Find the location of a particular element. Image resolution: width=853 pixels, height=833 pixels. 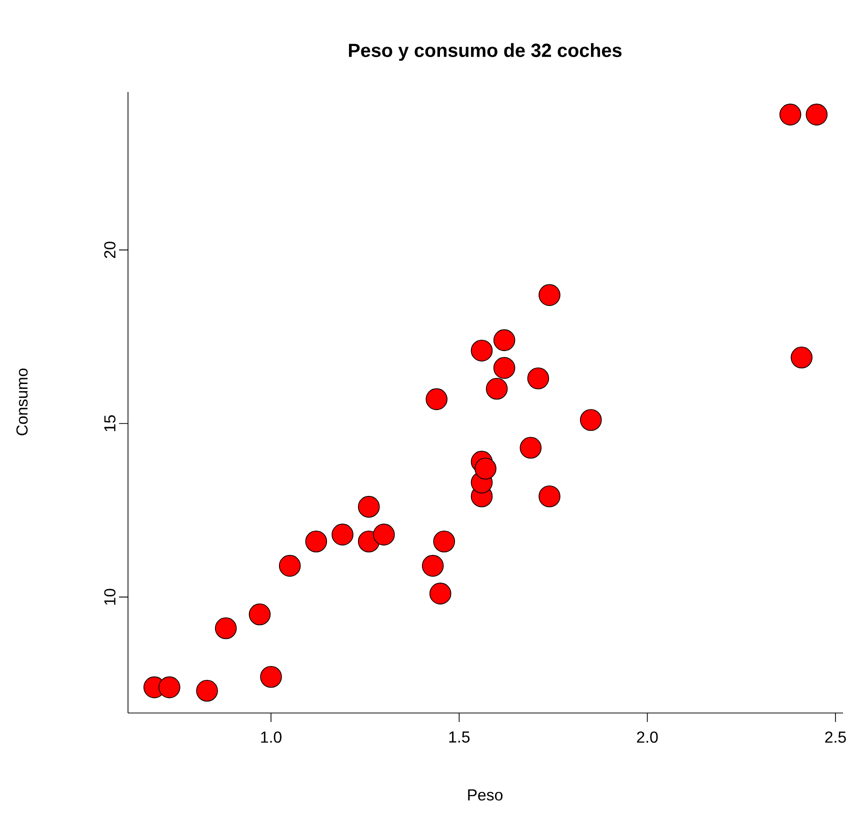

chart-title: Peso y consumo de 32 coches is located at coordinates (485, 52).